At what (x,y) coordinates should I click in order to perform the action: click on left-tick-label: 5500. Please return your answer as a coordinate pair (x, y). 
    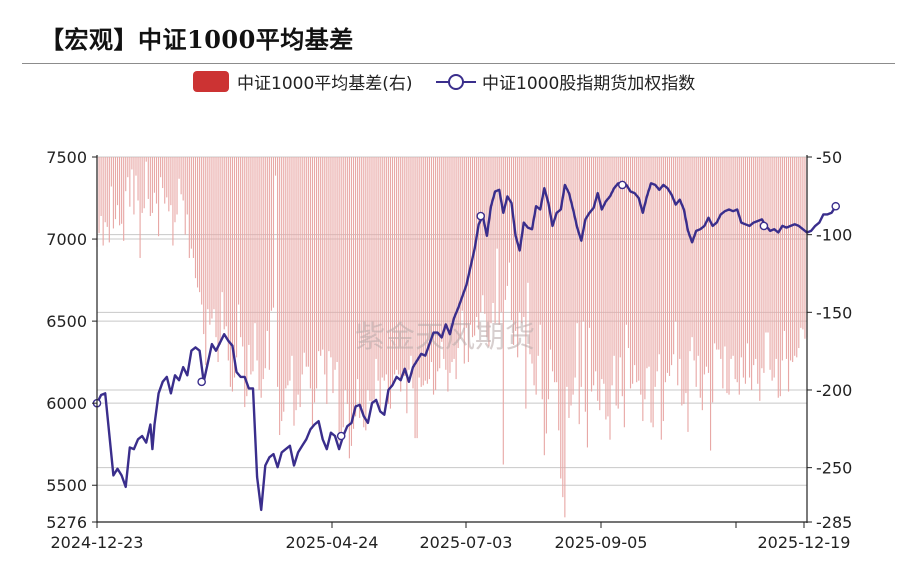
    Looking at the image, I should click on (66, 485).